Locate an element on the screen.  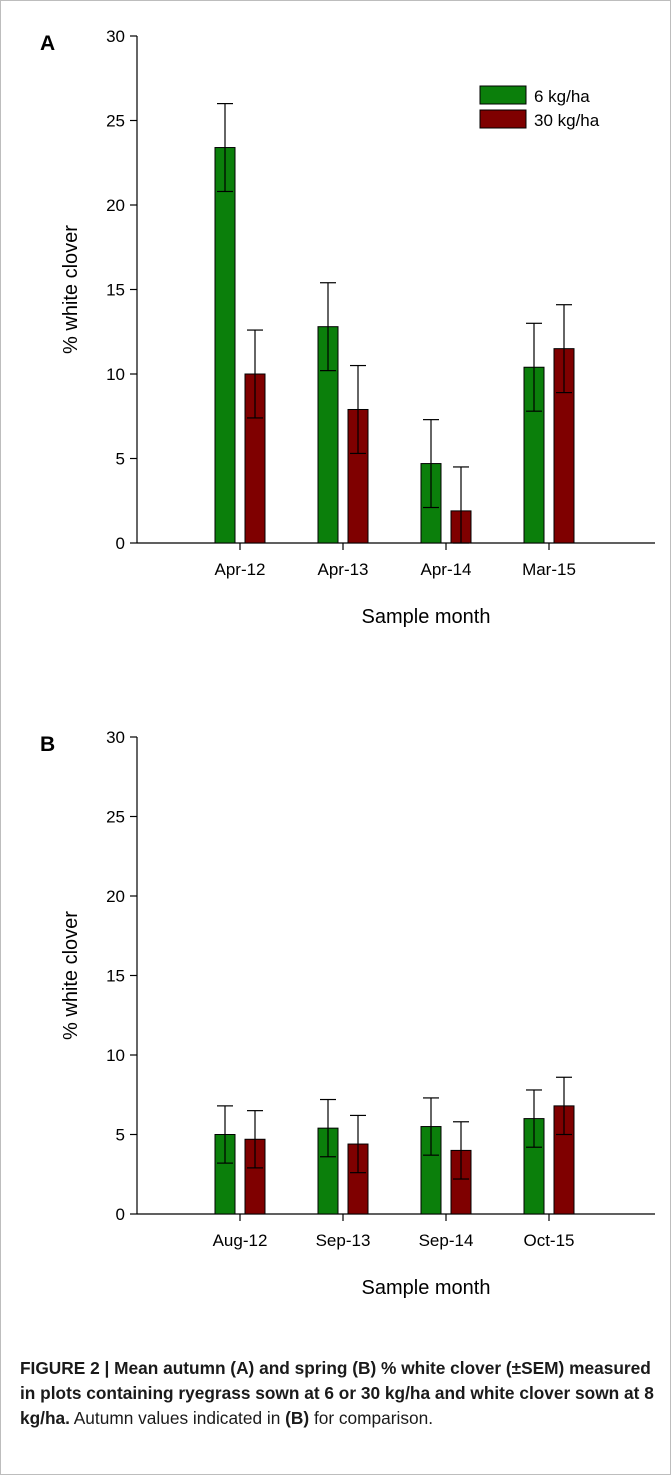
x-tick-label: Apr-14 is located at coordinates (445, 569).